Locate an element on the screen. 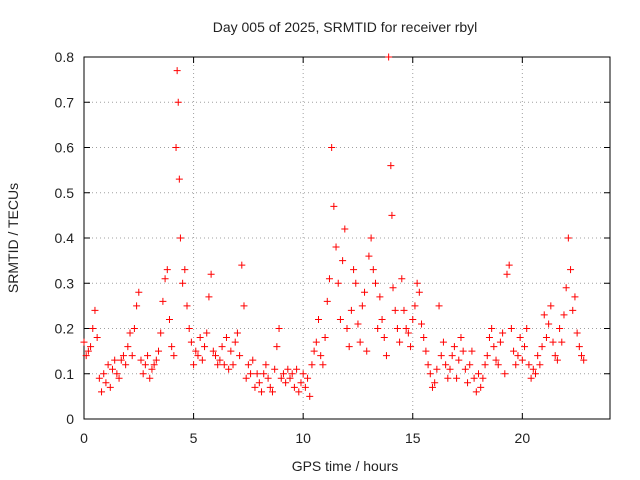 This screenshot has height=480, width=640. x-tick-label: 20 is located at coordinates (523, 438).